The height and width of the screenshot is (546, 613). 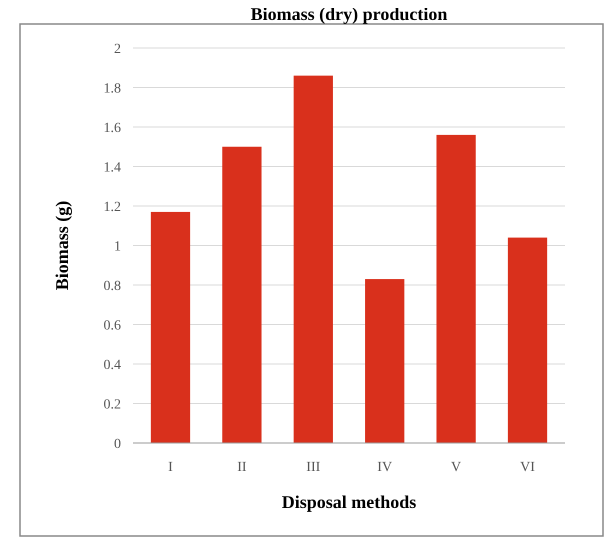 I want to click on y-tick-label: 1.4, so click(x=112, y=168).